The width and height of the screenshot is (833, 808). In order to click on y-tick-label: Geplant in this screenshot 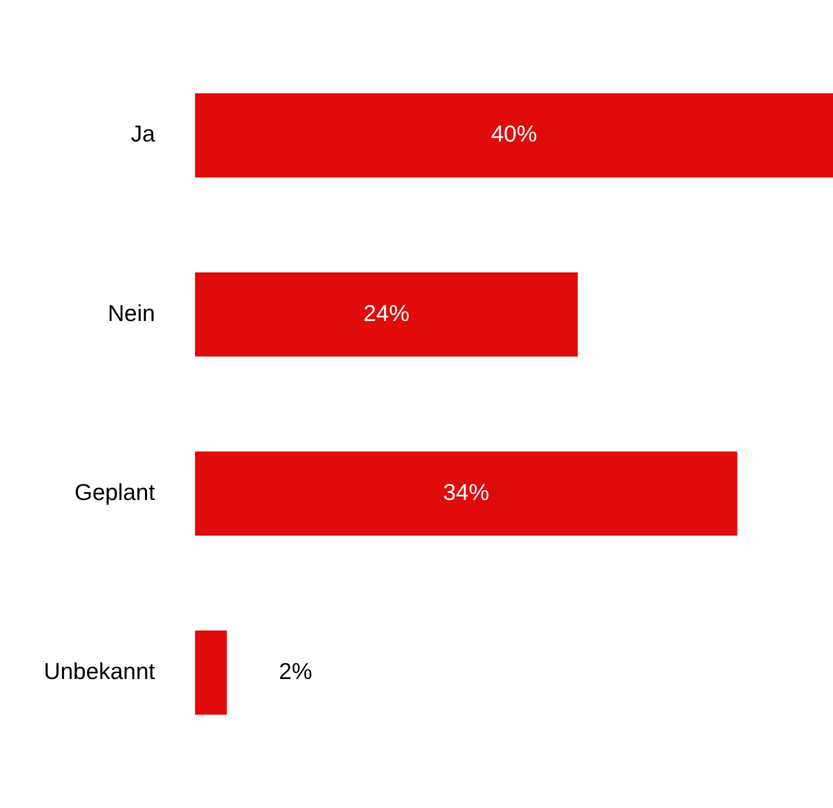, I will do `click(115, 491)`.